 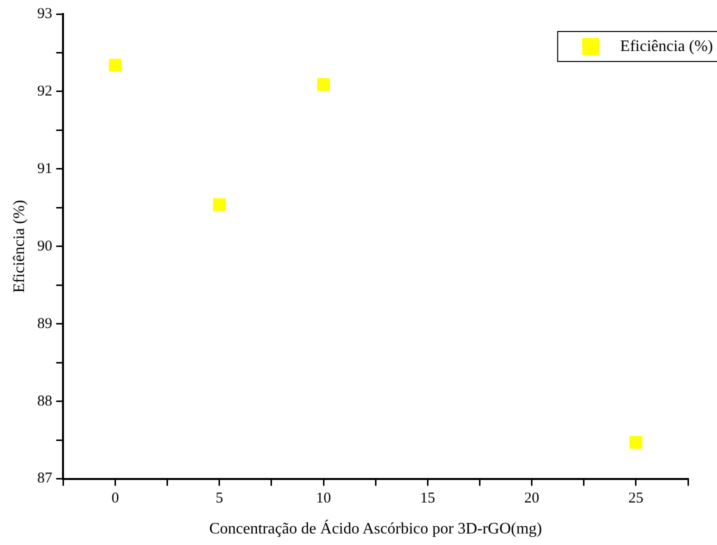 What do you see at coordinates (666, 47) in the screenshot?
I see `legend-label: Eficiência (%)` at bounding box center [666, 47].